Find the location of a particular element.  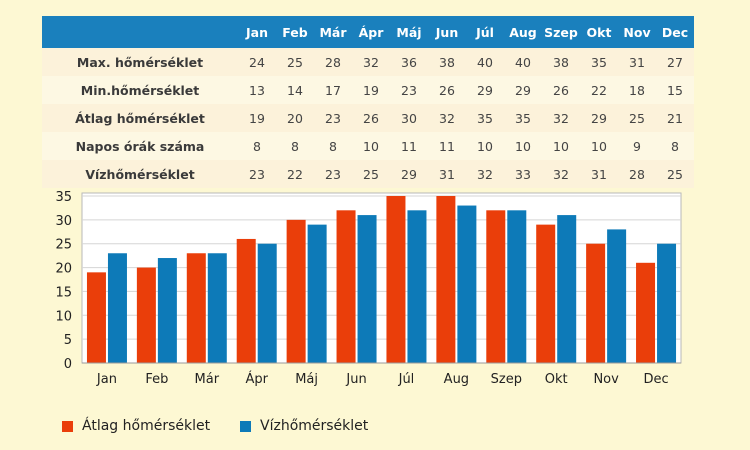

x-tick-label: Ápr is located at coordinates (256, 379).